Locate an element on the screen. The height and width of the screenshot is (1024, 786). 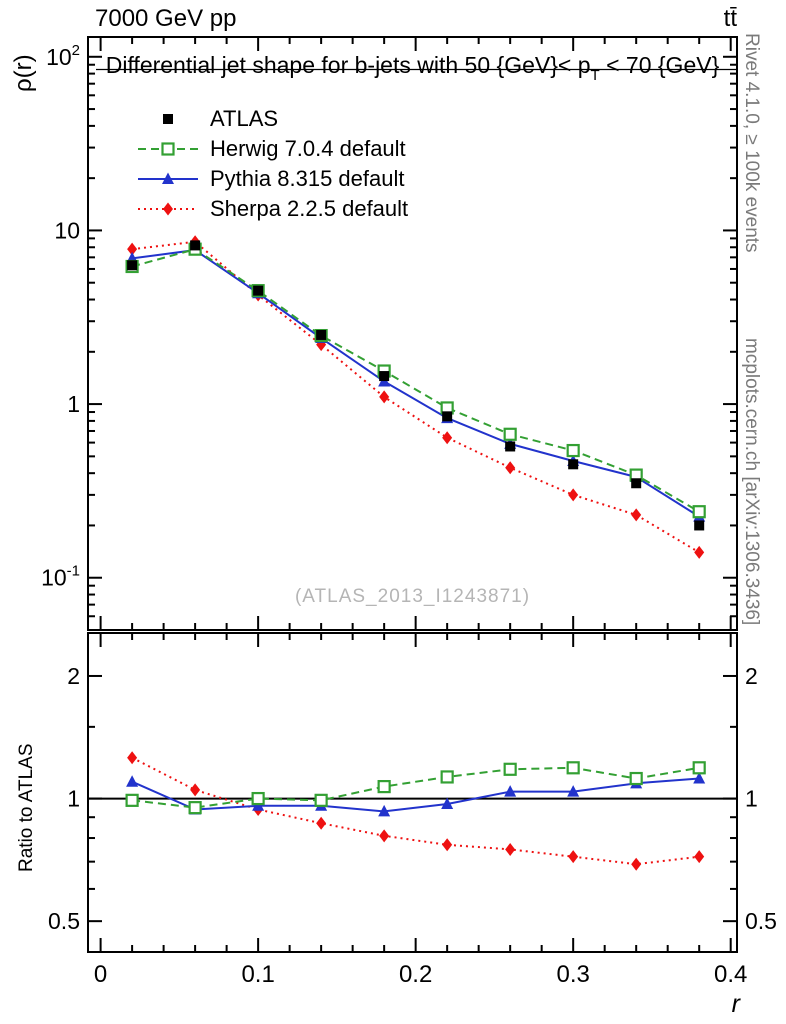
legend-label-herwig: Herwig 7.0.4 default is located at coordinates (308, 148).